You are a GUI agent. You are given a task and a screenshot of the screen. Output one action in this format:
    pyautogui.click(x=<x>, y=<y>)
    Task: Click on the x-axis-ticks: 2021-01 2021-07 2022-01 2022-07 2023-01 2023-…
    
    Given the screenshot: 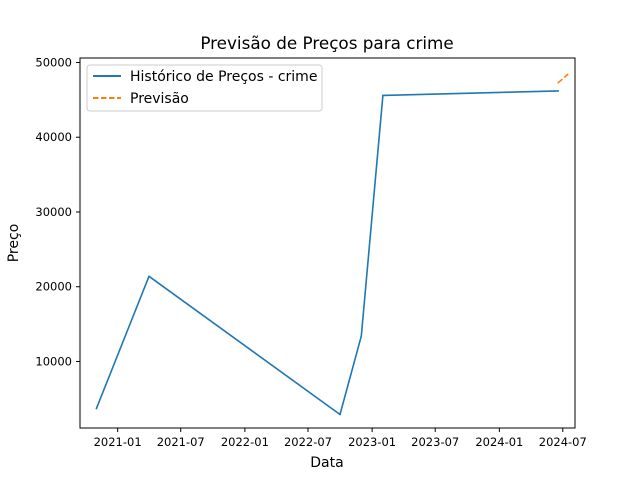 What is the action you would take?
    pyautogui.click(x=340, y=438)
    